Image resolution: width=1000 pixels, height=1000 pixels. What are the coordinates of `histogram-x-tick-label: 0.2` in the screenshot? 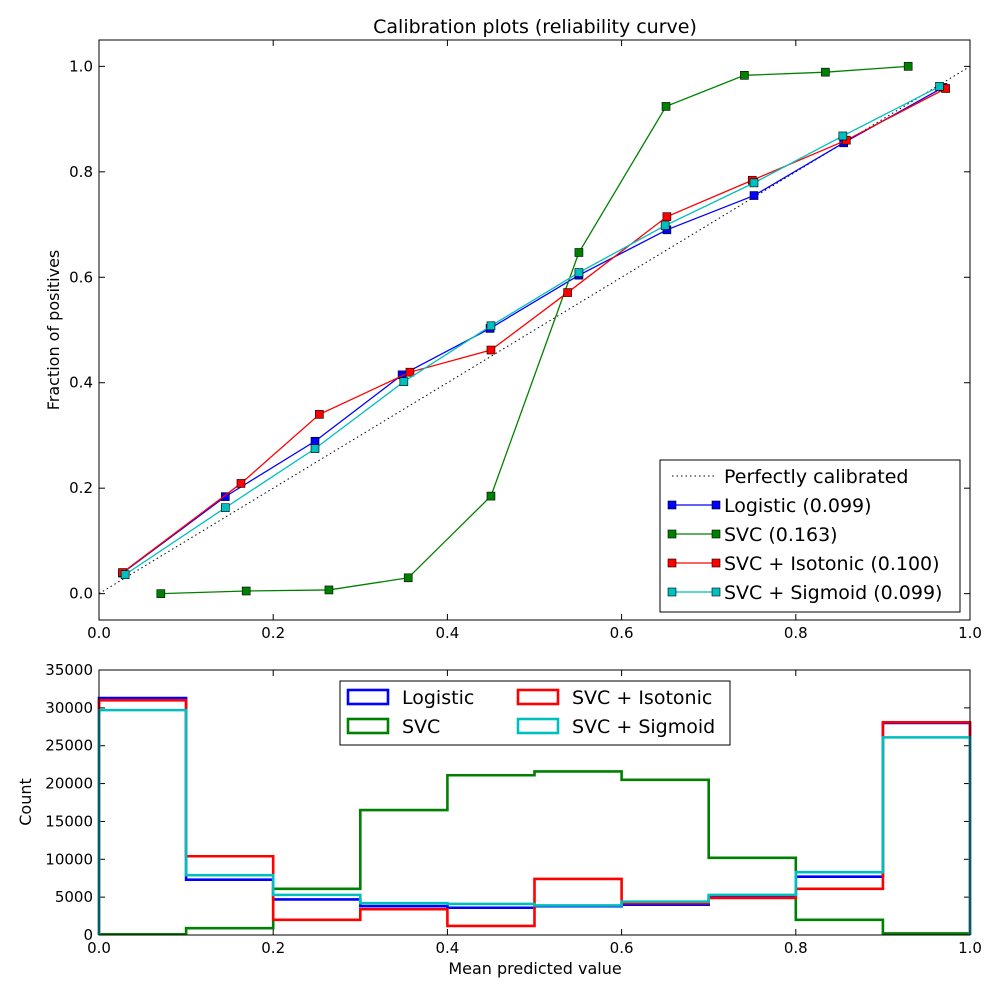 It's located at (273, 948).